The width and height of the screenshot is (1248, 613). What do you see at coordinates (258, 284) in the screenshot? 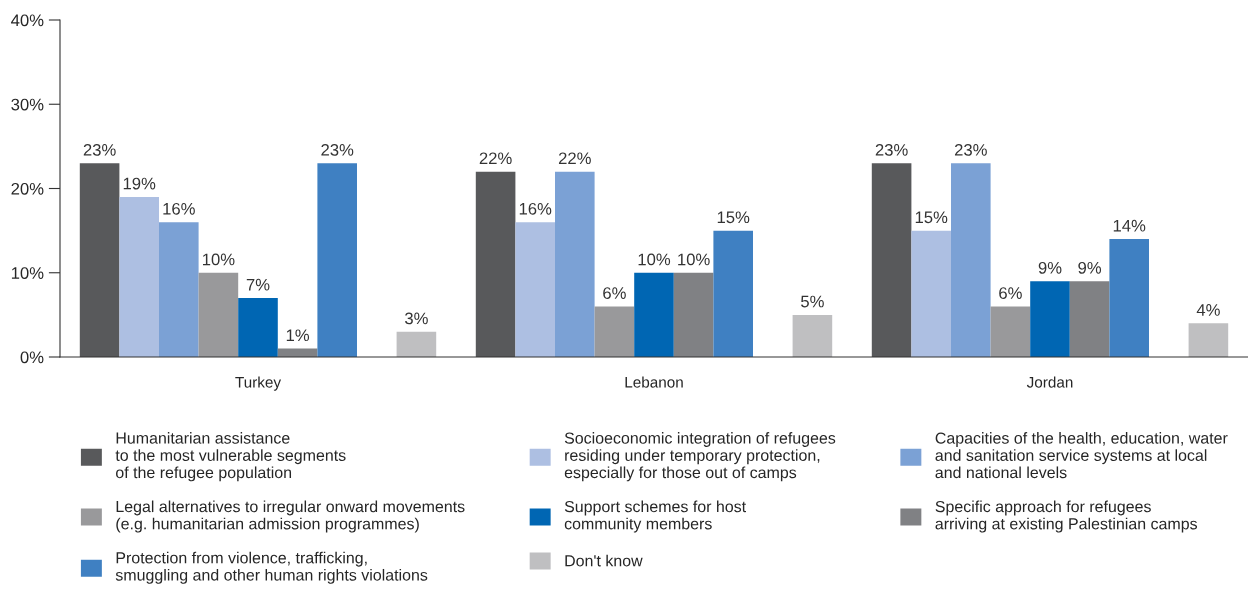
I see `data-label: 7%` at bounding box center [258, 284].